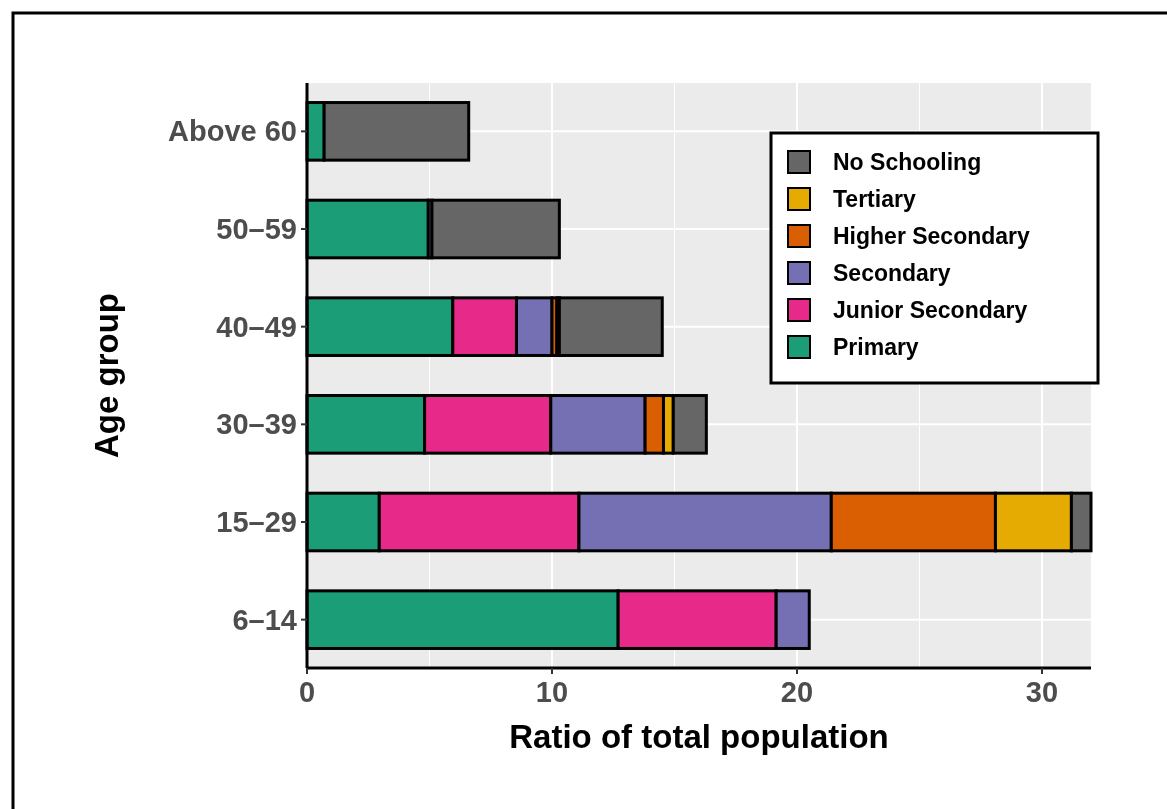 This screenshot has width=1167, height=809. What do you see at coordinates (307, 692) in the screenshot?
I see `x-tick-label: 0` at bounding box center [307, 692].